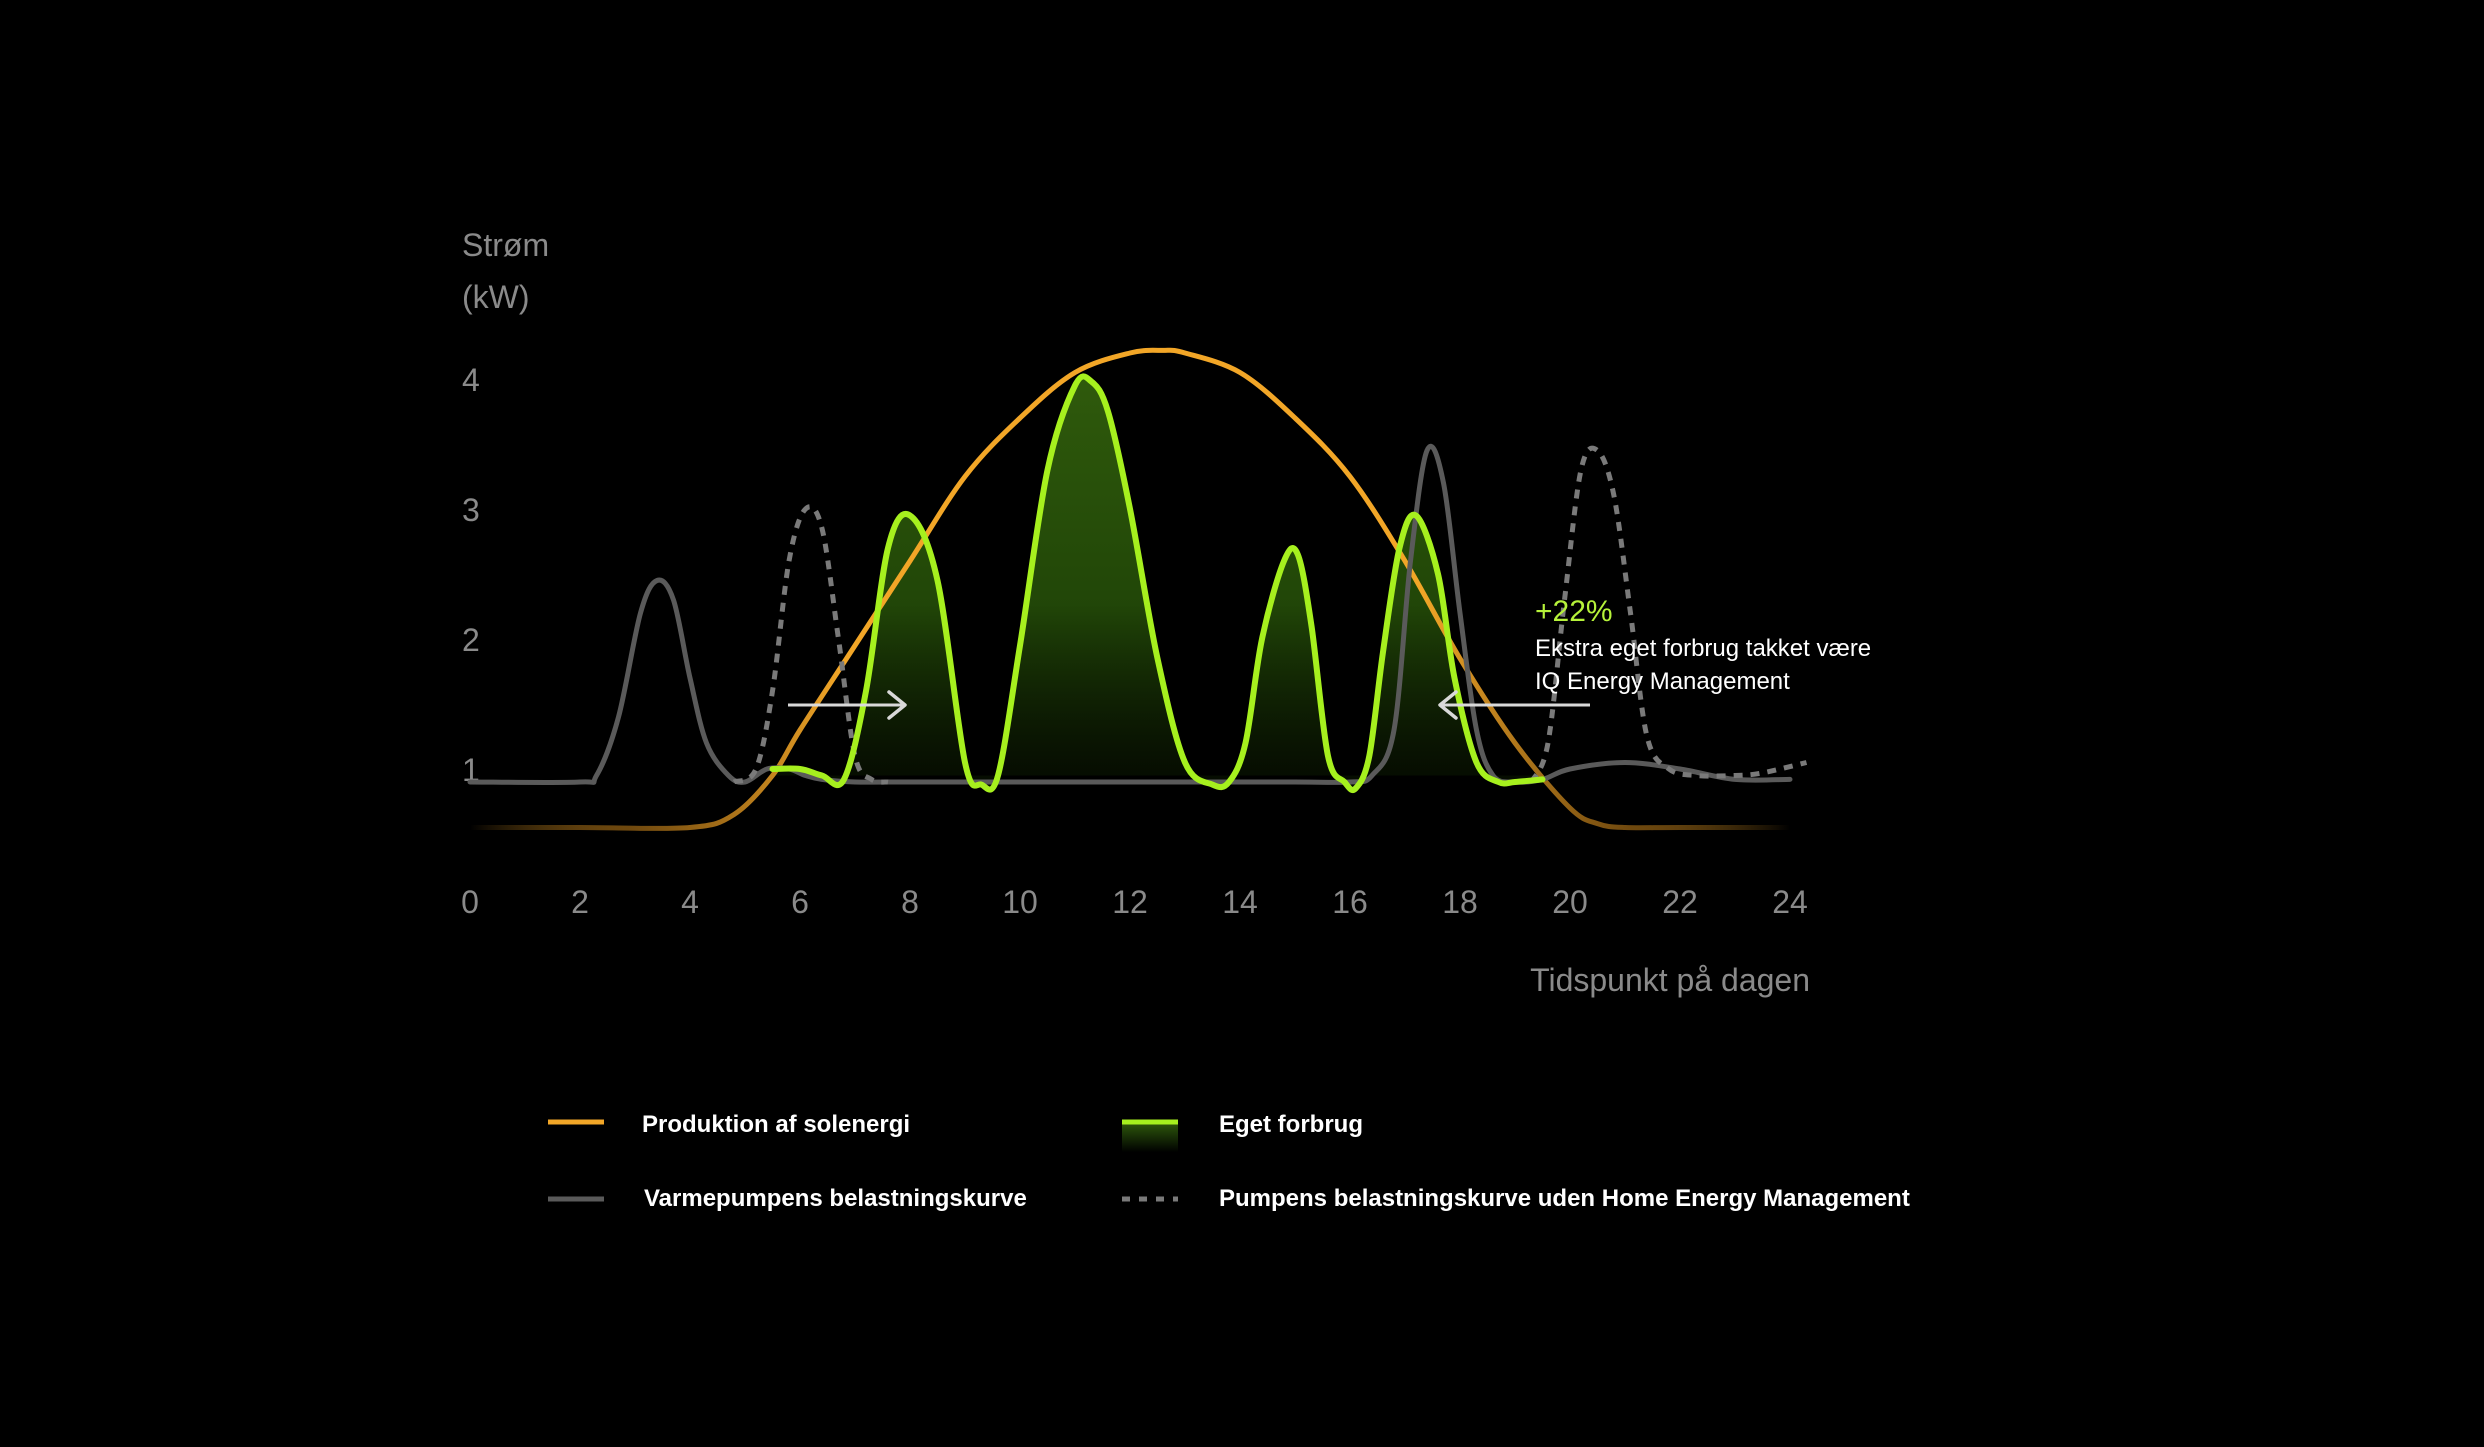 The image size is (2484, 1447). I want to click on x-tick-20: 20, so click(1570, 902).